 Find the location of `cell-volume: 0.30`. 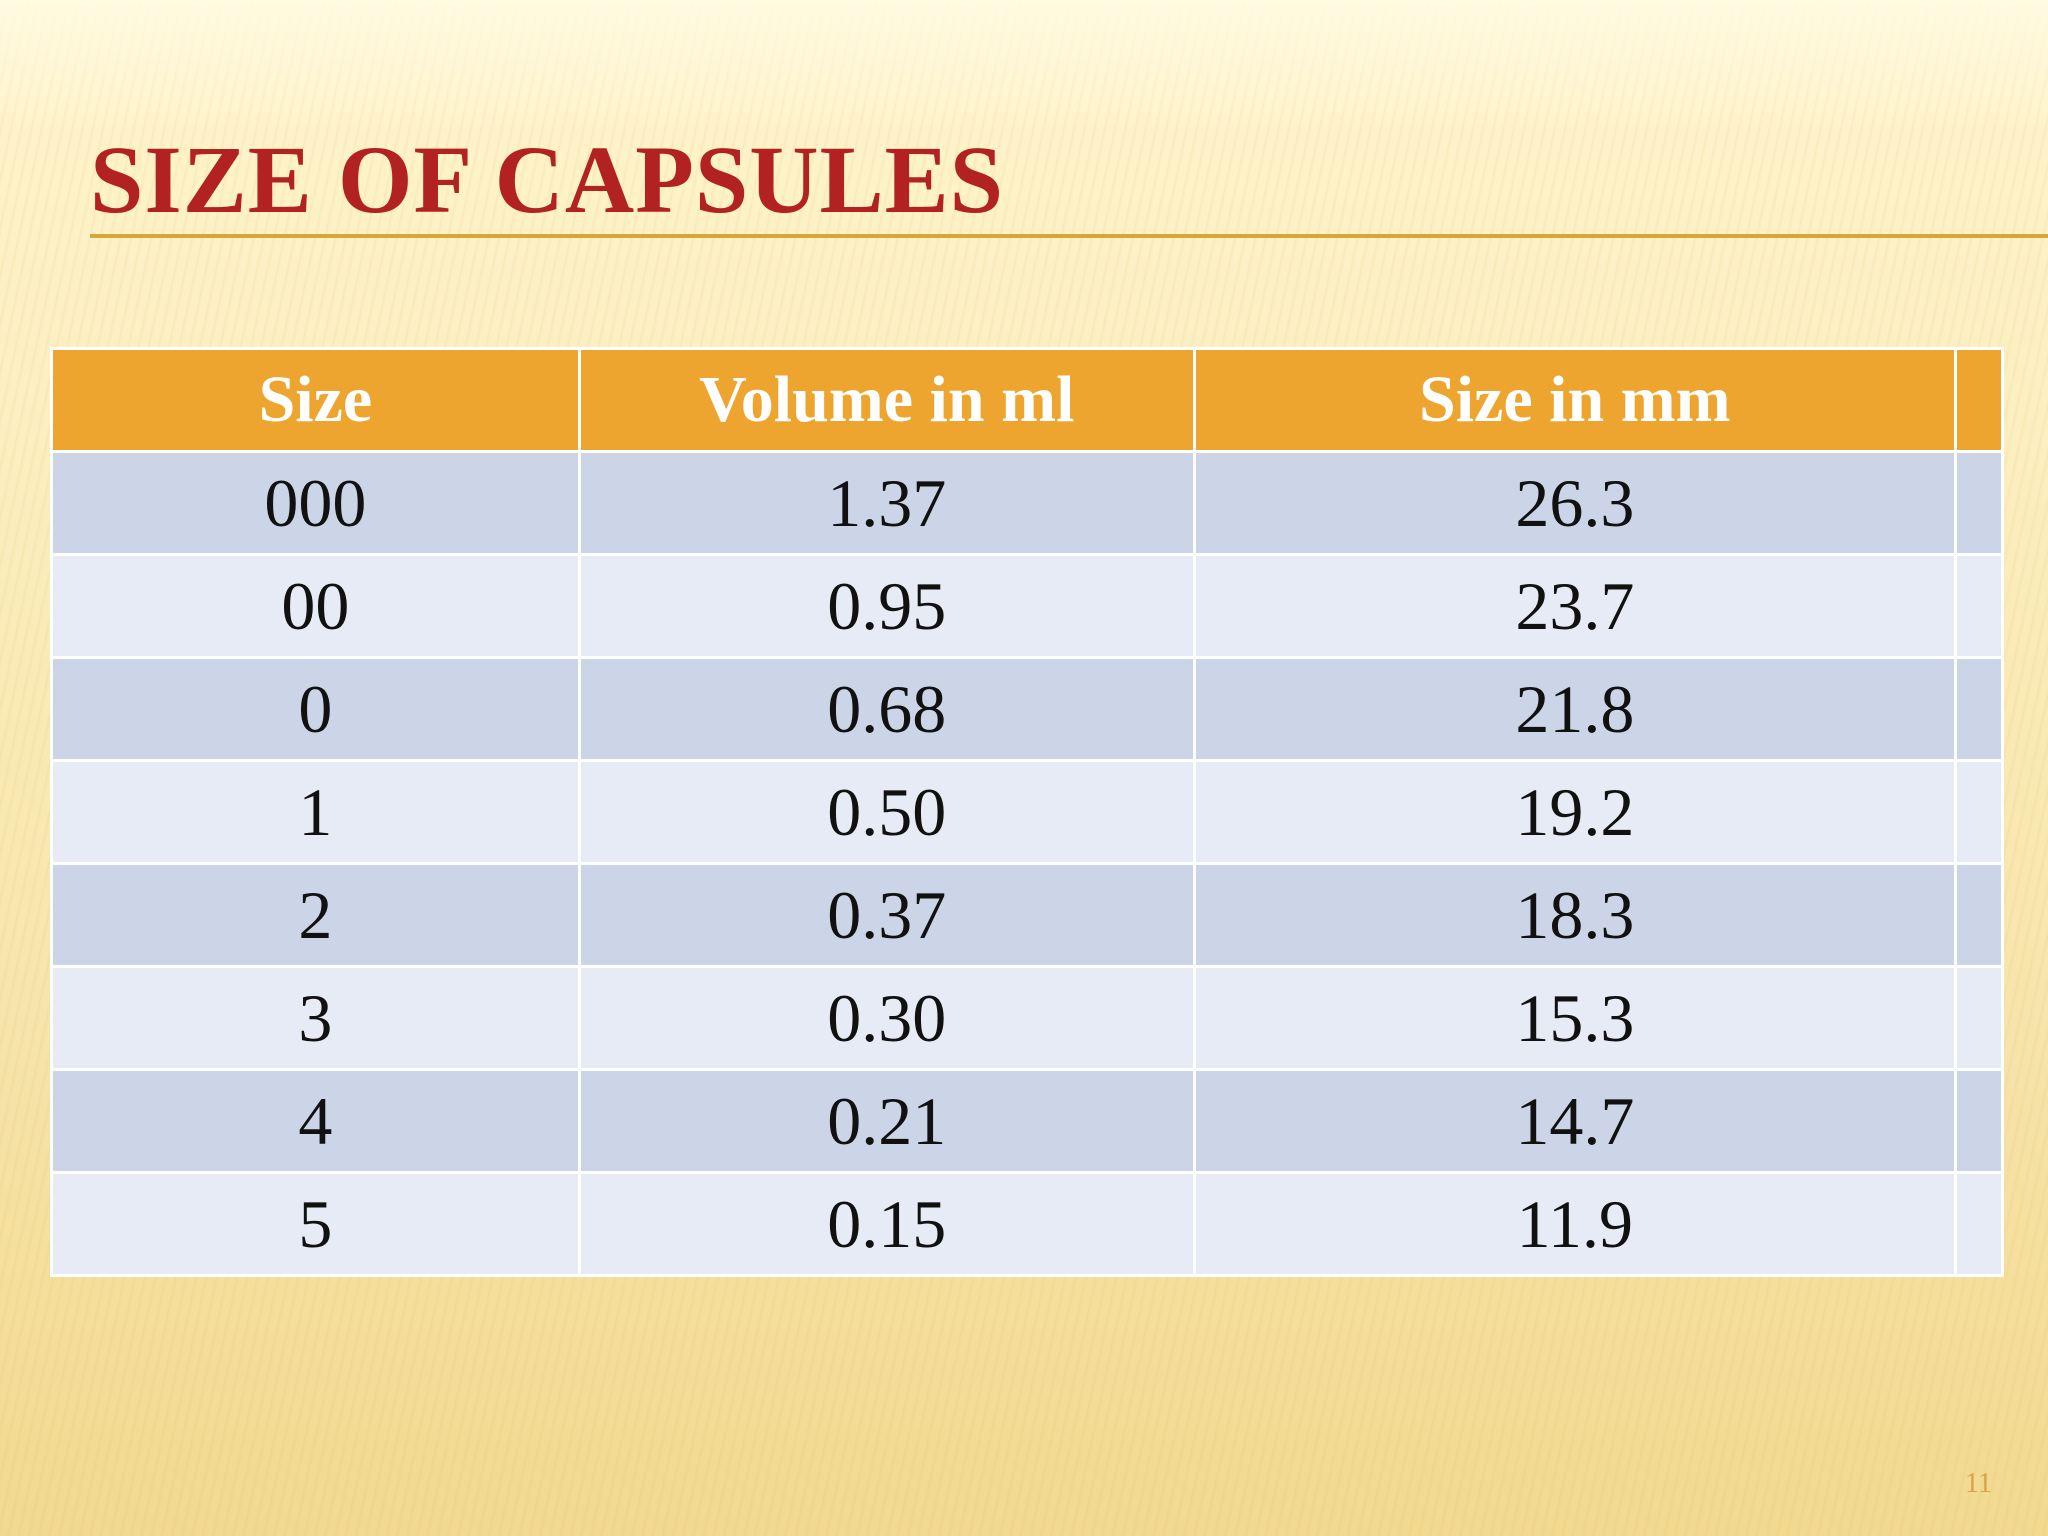

cell-volume: 0.30 is located at coordinates (886, 1018).